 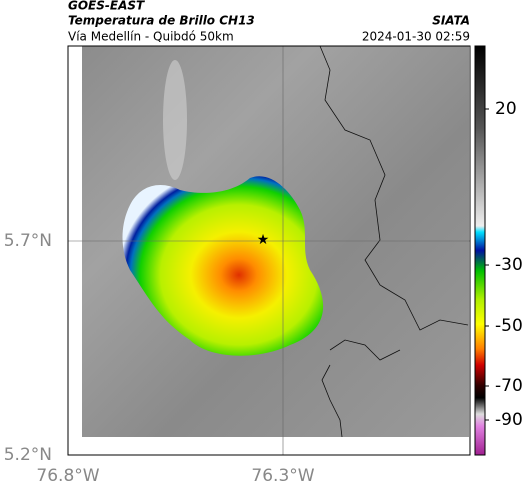 I want to click on lon-label: 76.8°W, so click(x=67, y=476).